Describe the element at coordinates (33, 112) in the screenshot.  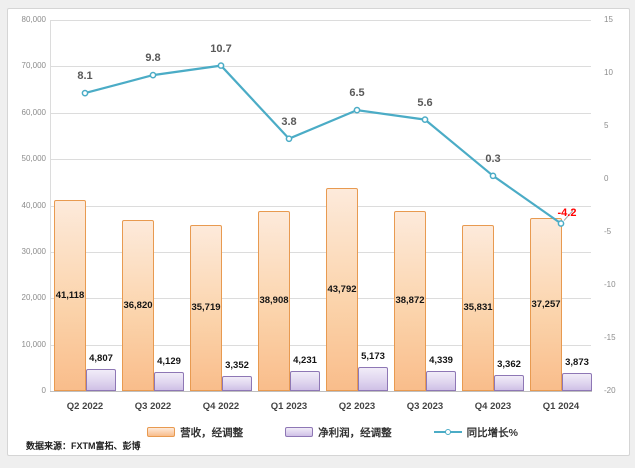
I see `left-axis-tick: 60,000` at that location.